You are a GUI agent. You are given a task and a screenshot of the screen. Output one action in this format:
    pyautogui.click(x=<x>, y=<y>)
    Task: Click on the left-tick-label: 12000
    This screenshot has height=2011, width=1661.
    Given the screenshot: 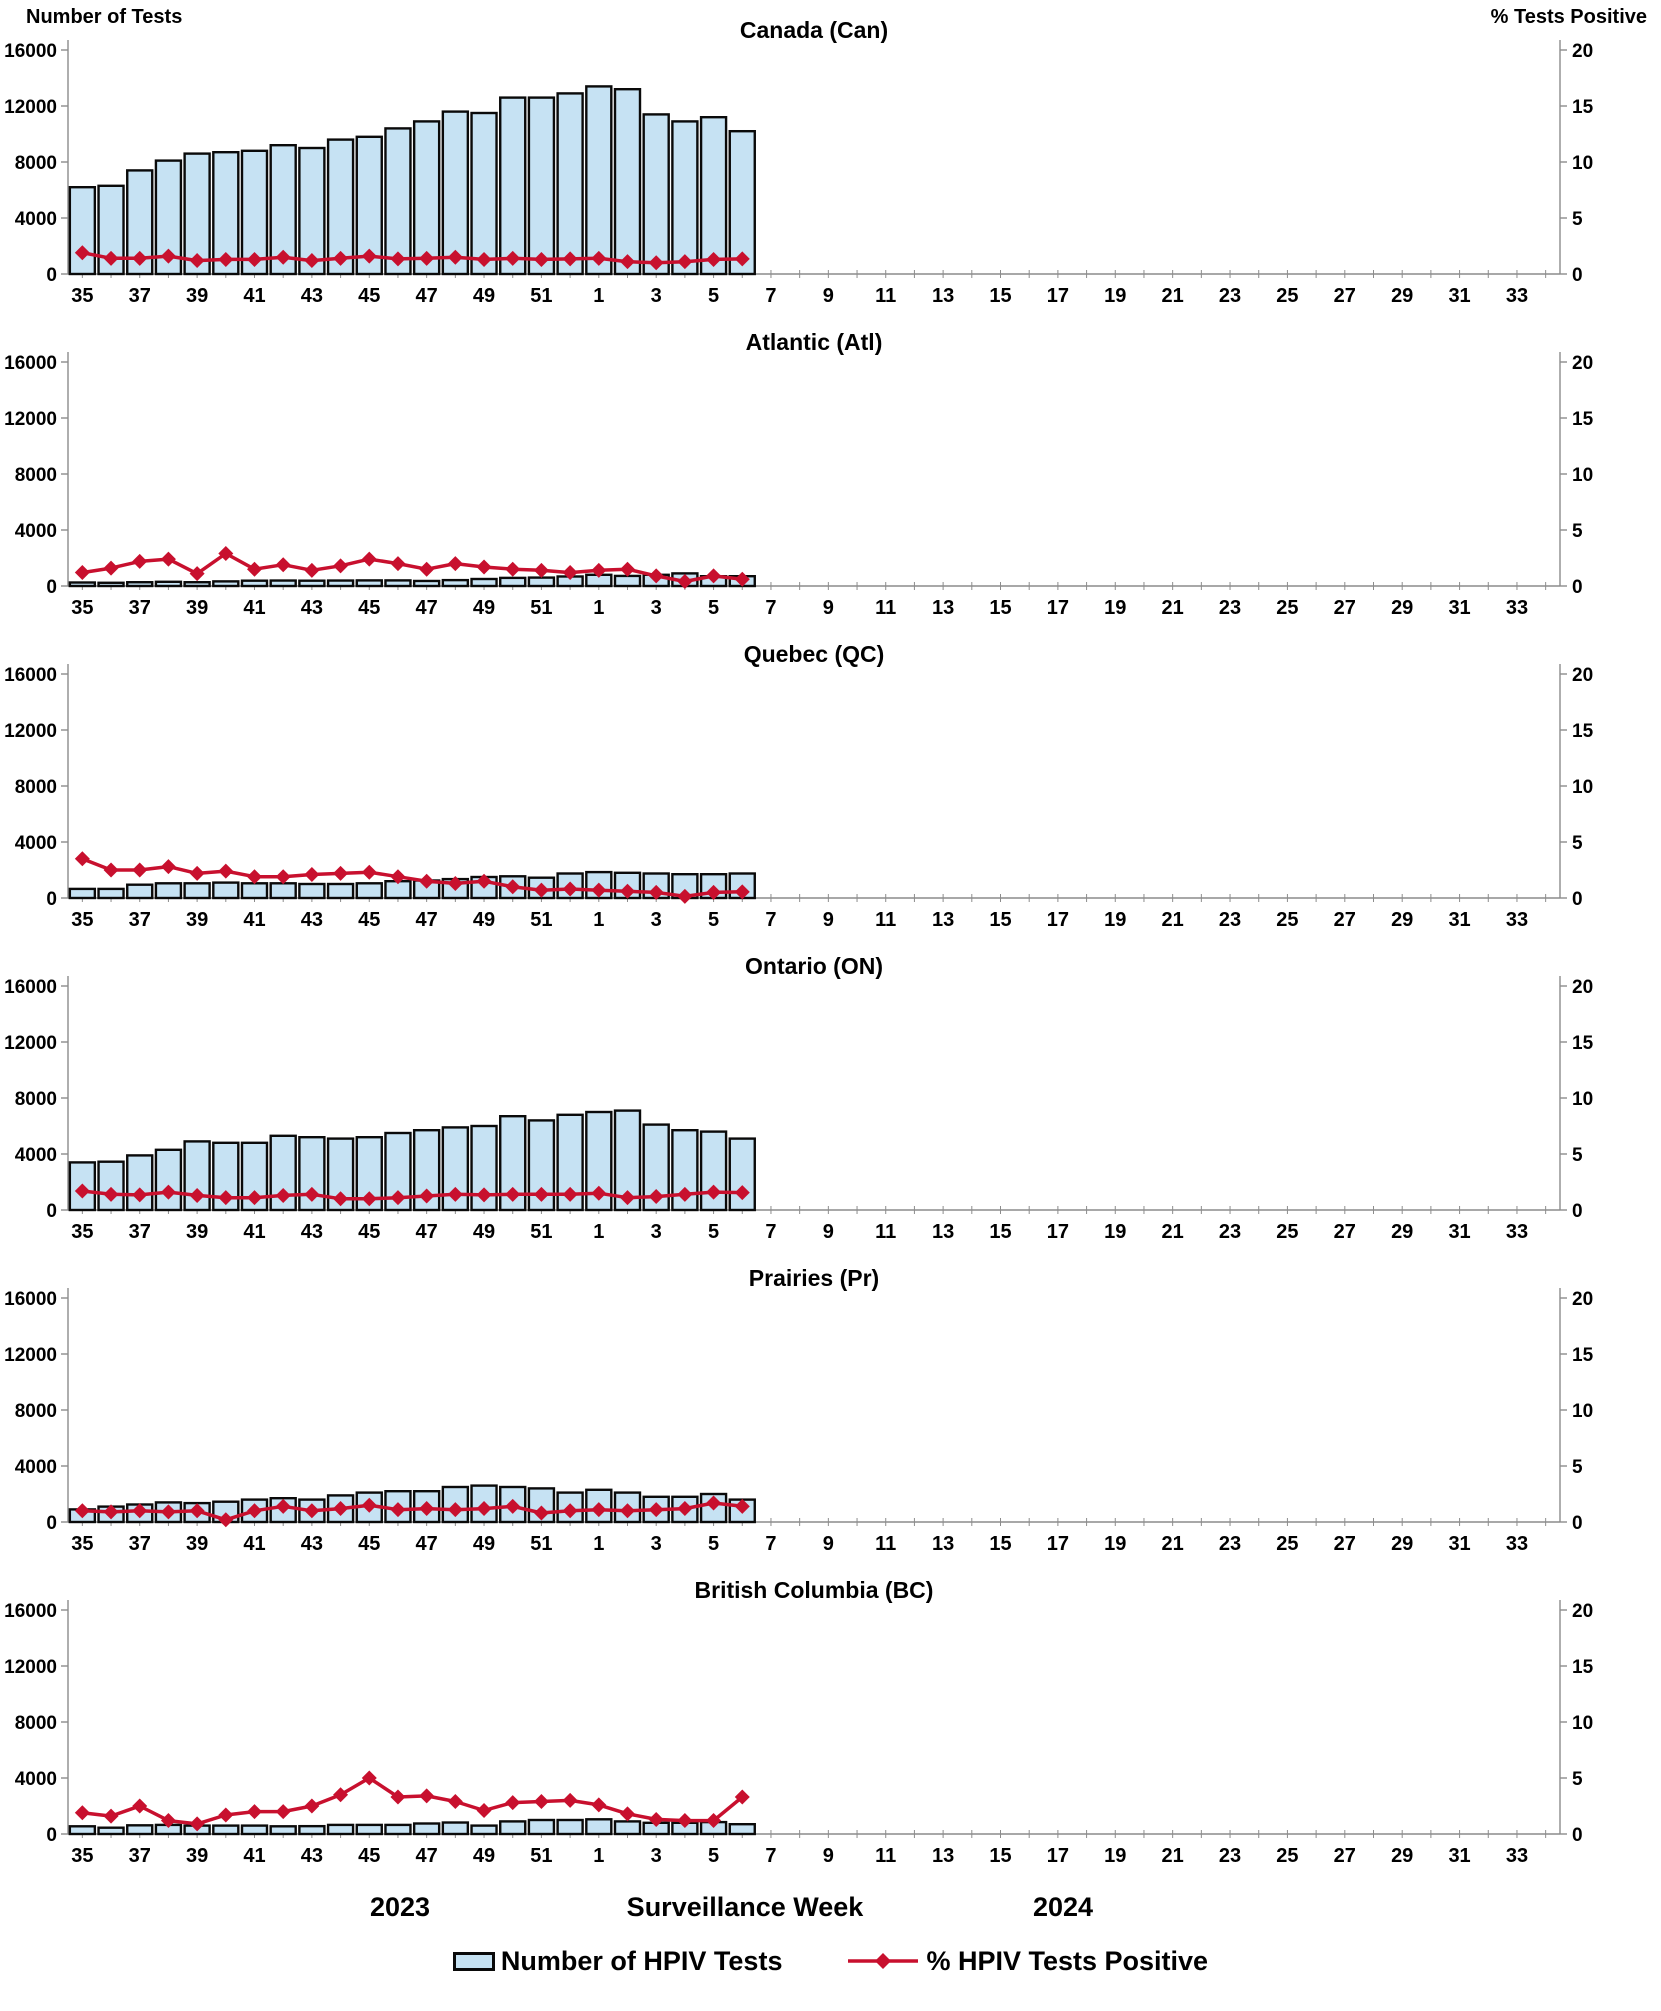 What is the action you would take?
    pyautogui.click(x=30, y=1355)
    